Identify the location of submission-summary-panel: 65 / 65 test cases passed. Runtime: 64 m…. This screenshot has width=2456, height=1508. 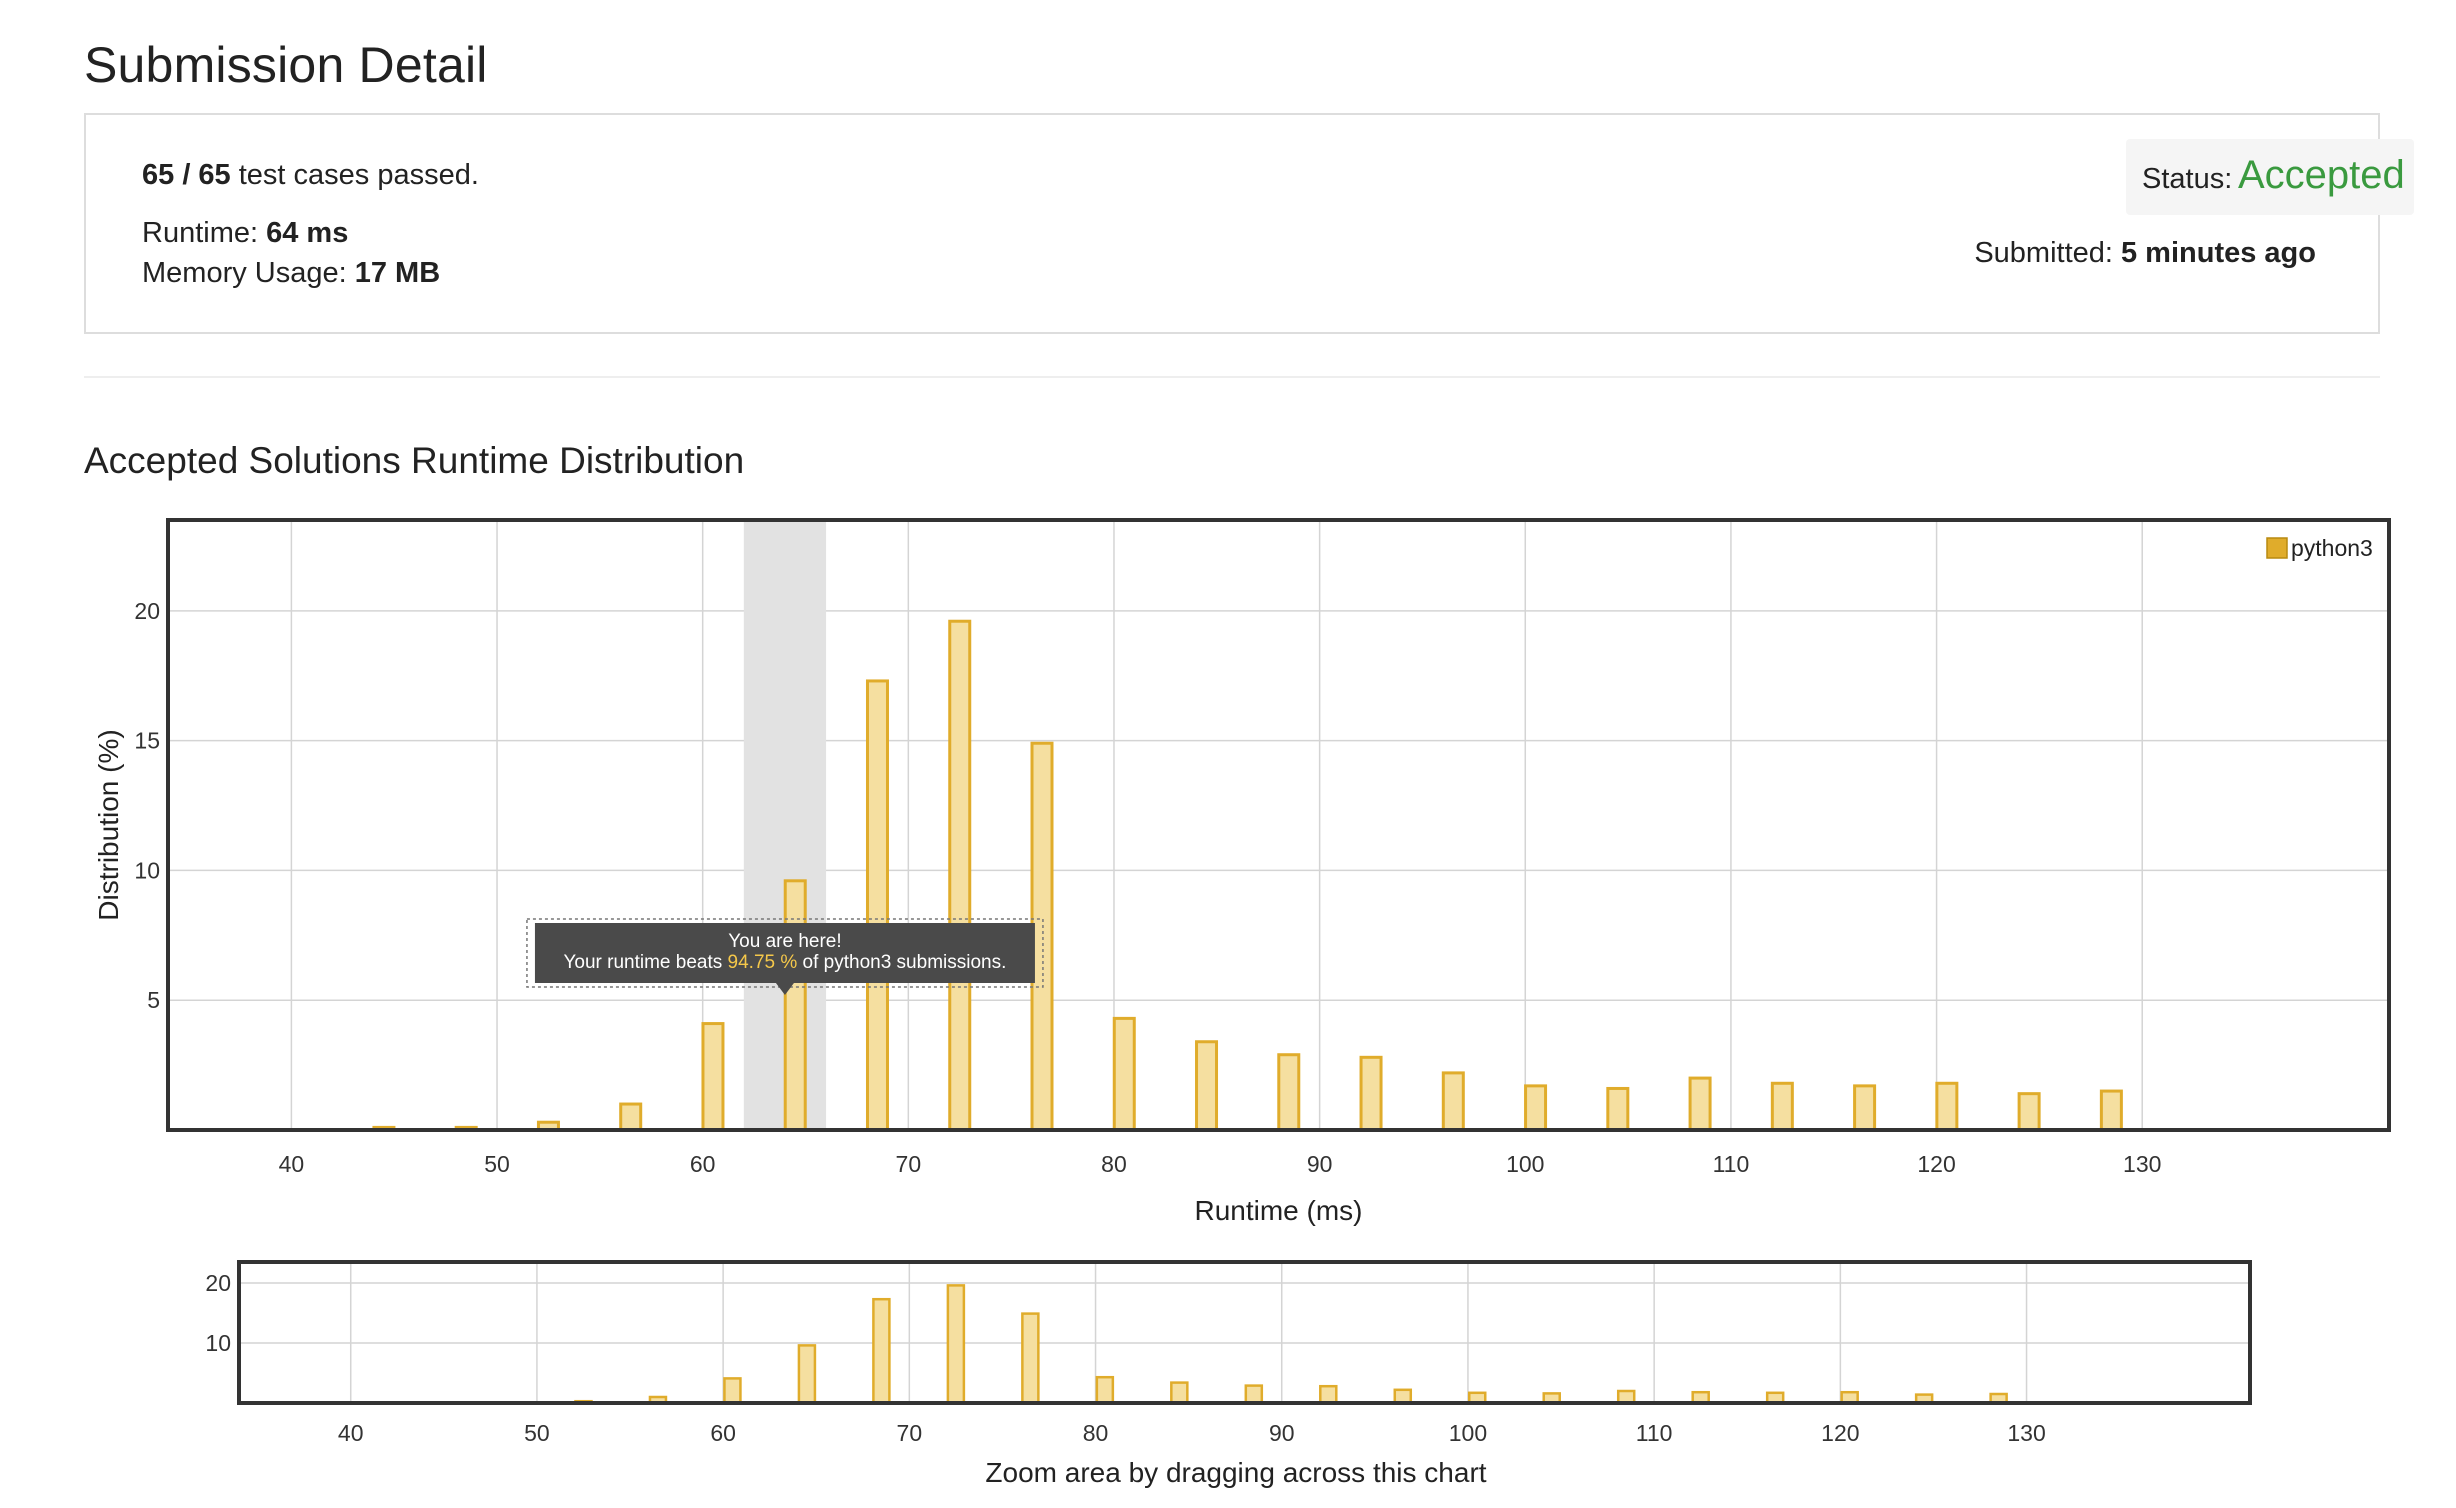
(1249, 223).